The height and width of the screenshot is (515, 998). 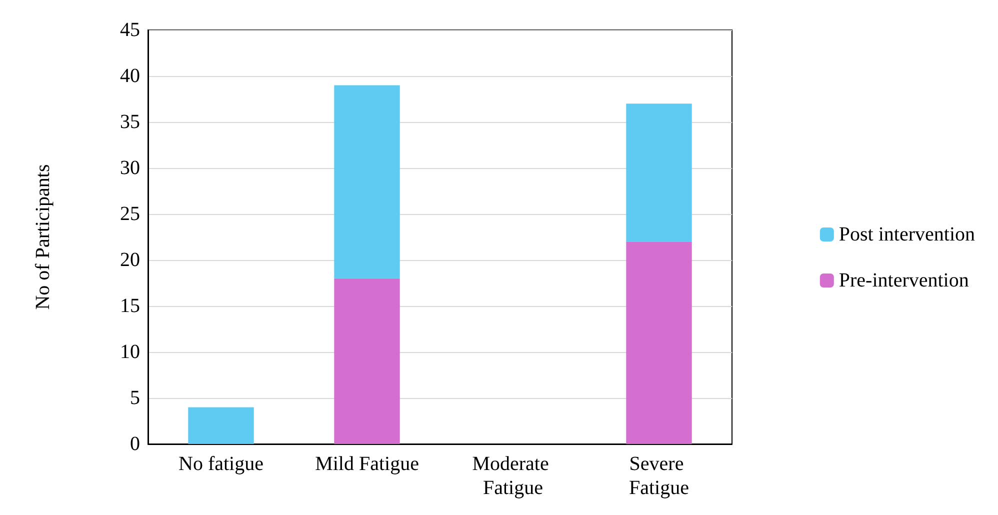 What do you see at coordinates (130, 260) in the screenshot?
I see `y-tick-label: 20` at bounding box center [130, 260].